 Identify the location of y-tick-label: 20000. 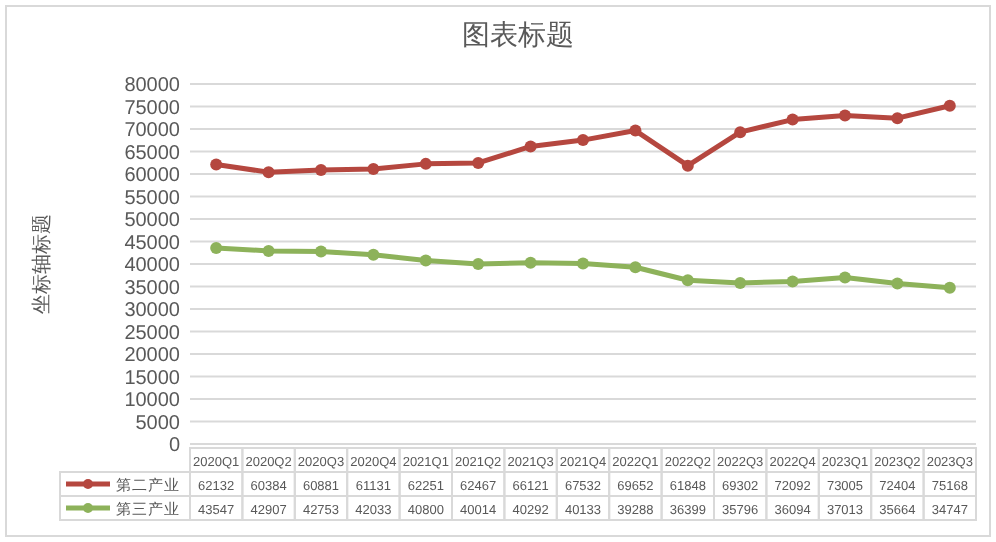
(152, 356).